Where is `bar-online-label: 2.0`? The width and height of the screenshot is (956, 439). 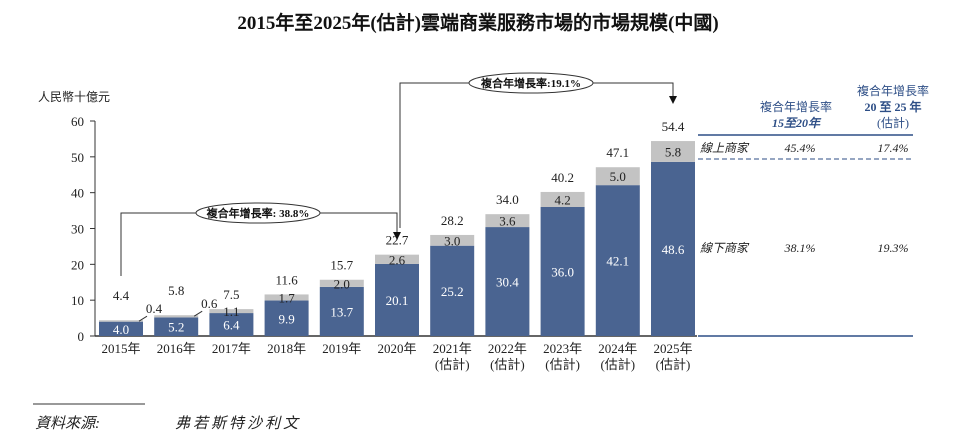 bar-online-label: 2.0 is located at coordinates (342, 283).